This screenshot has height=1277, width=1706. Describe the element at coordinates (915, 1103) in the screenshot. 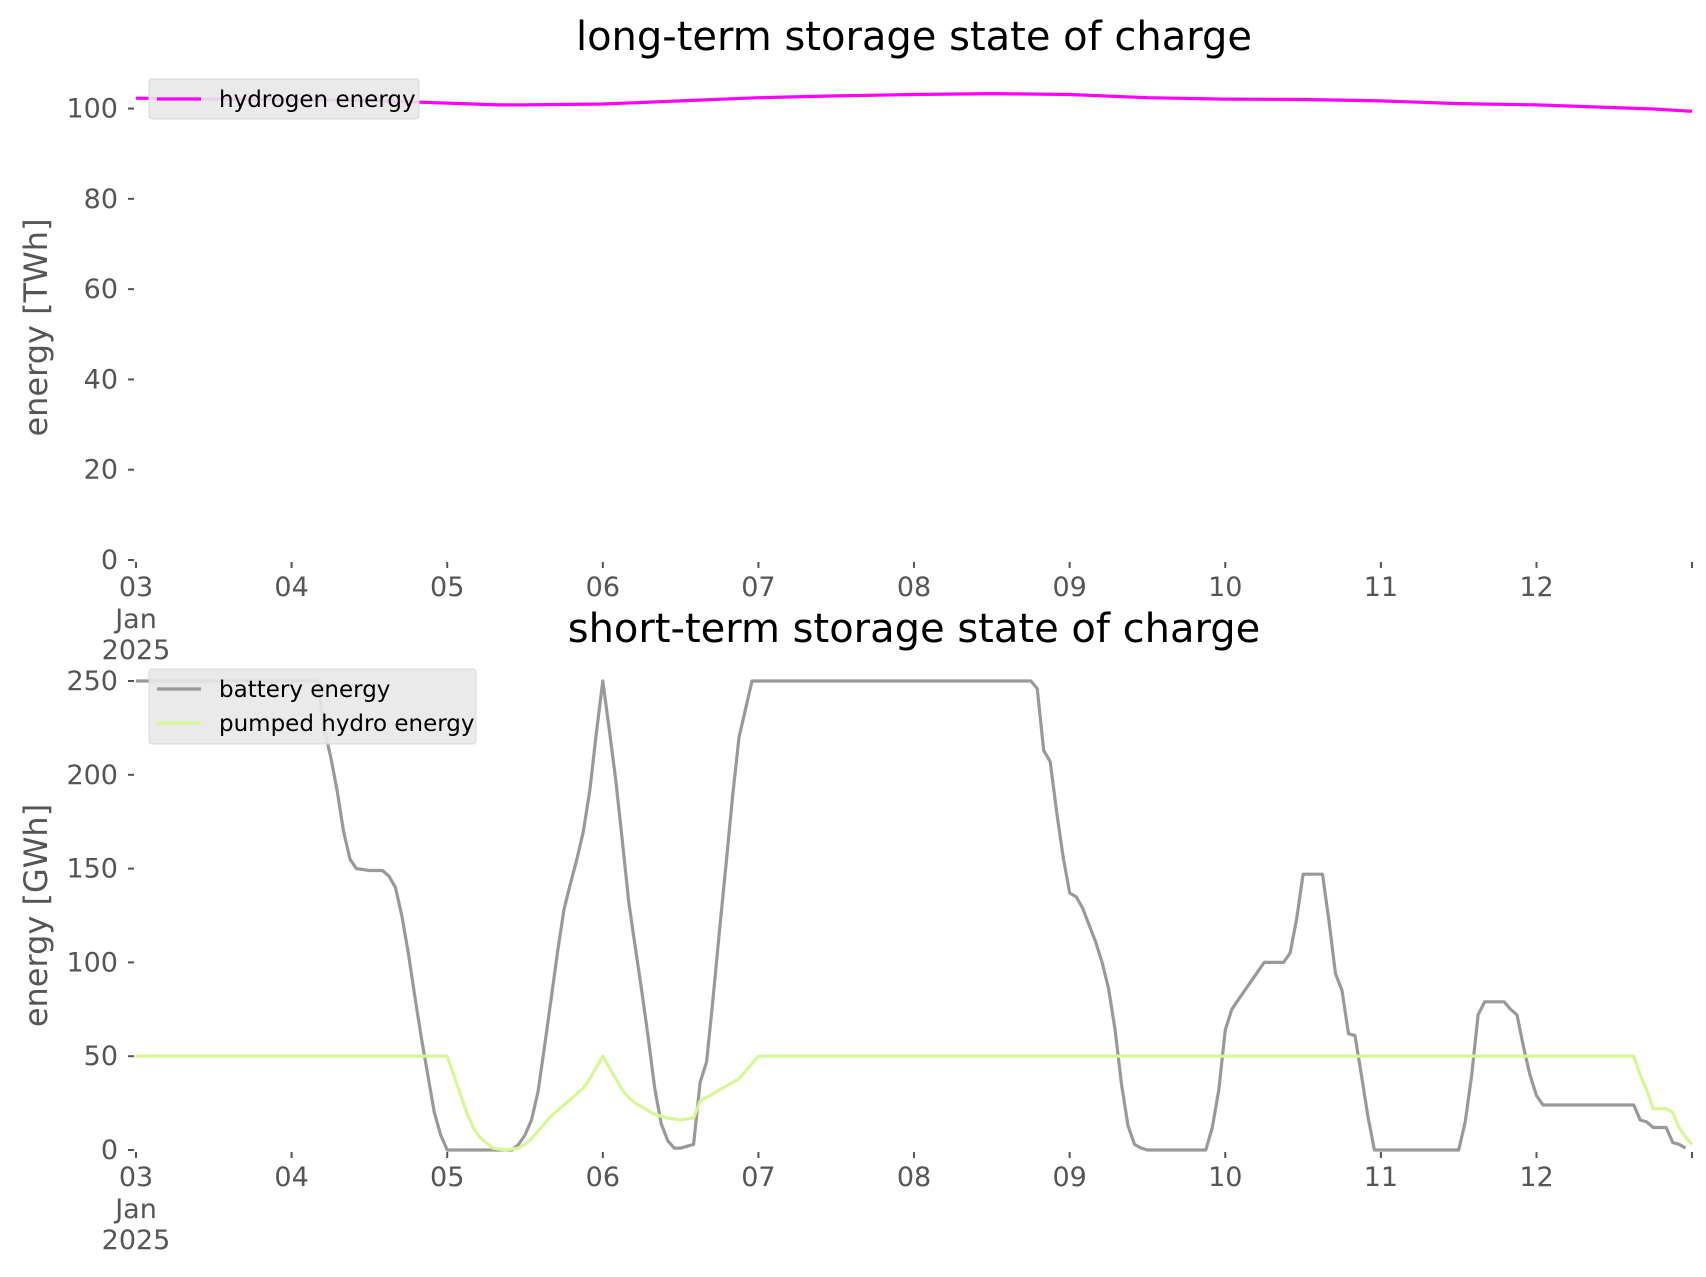

I see `series-line-pumped-hydro-energy` at that location.